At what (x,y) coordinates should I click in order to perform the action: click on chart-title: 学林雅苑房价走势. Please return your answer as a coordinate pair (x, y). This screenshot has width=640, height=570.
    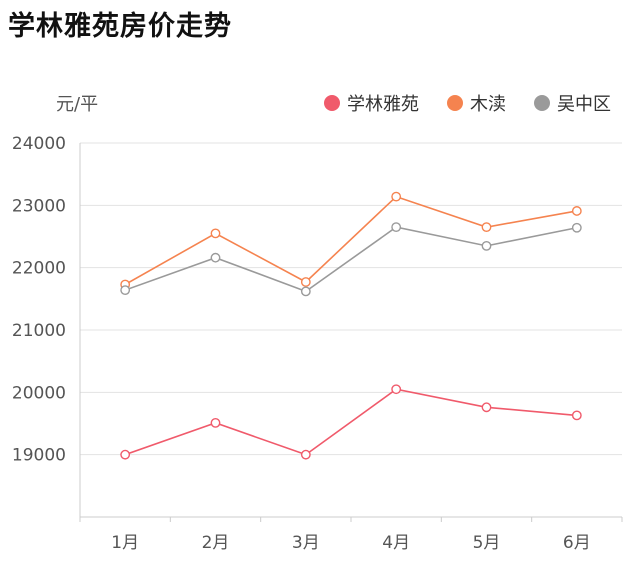
    Looking at the image, I should click on (120, 26).